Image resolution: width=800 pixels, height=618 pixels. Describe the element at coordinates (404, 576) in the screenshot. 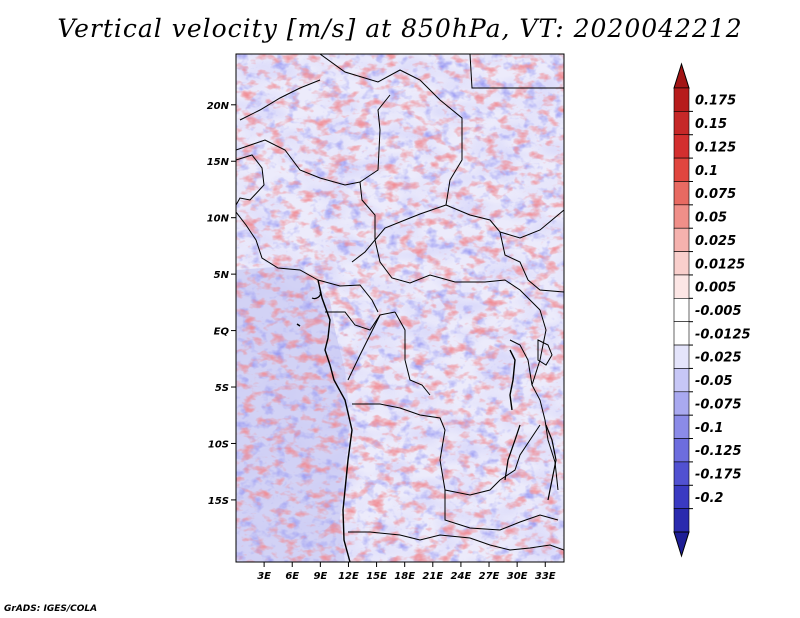

I see `lon-tick-label: 18E` at that location.